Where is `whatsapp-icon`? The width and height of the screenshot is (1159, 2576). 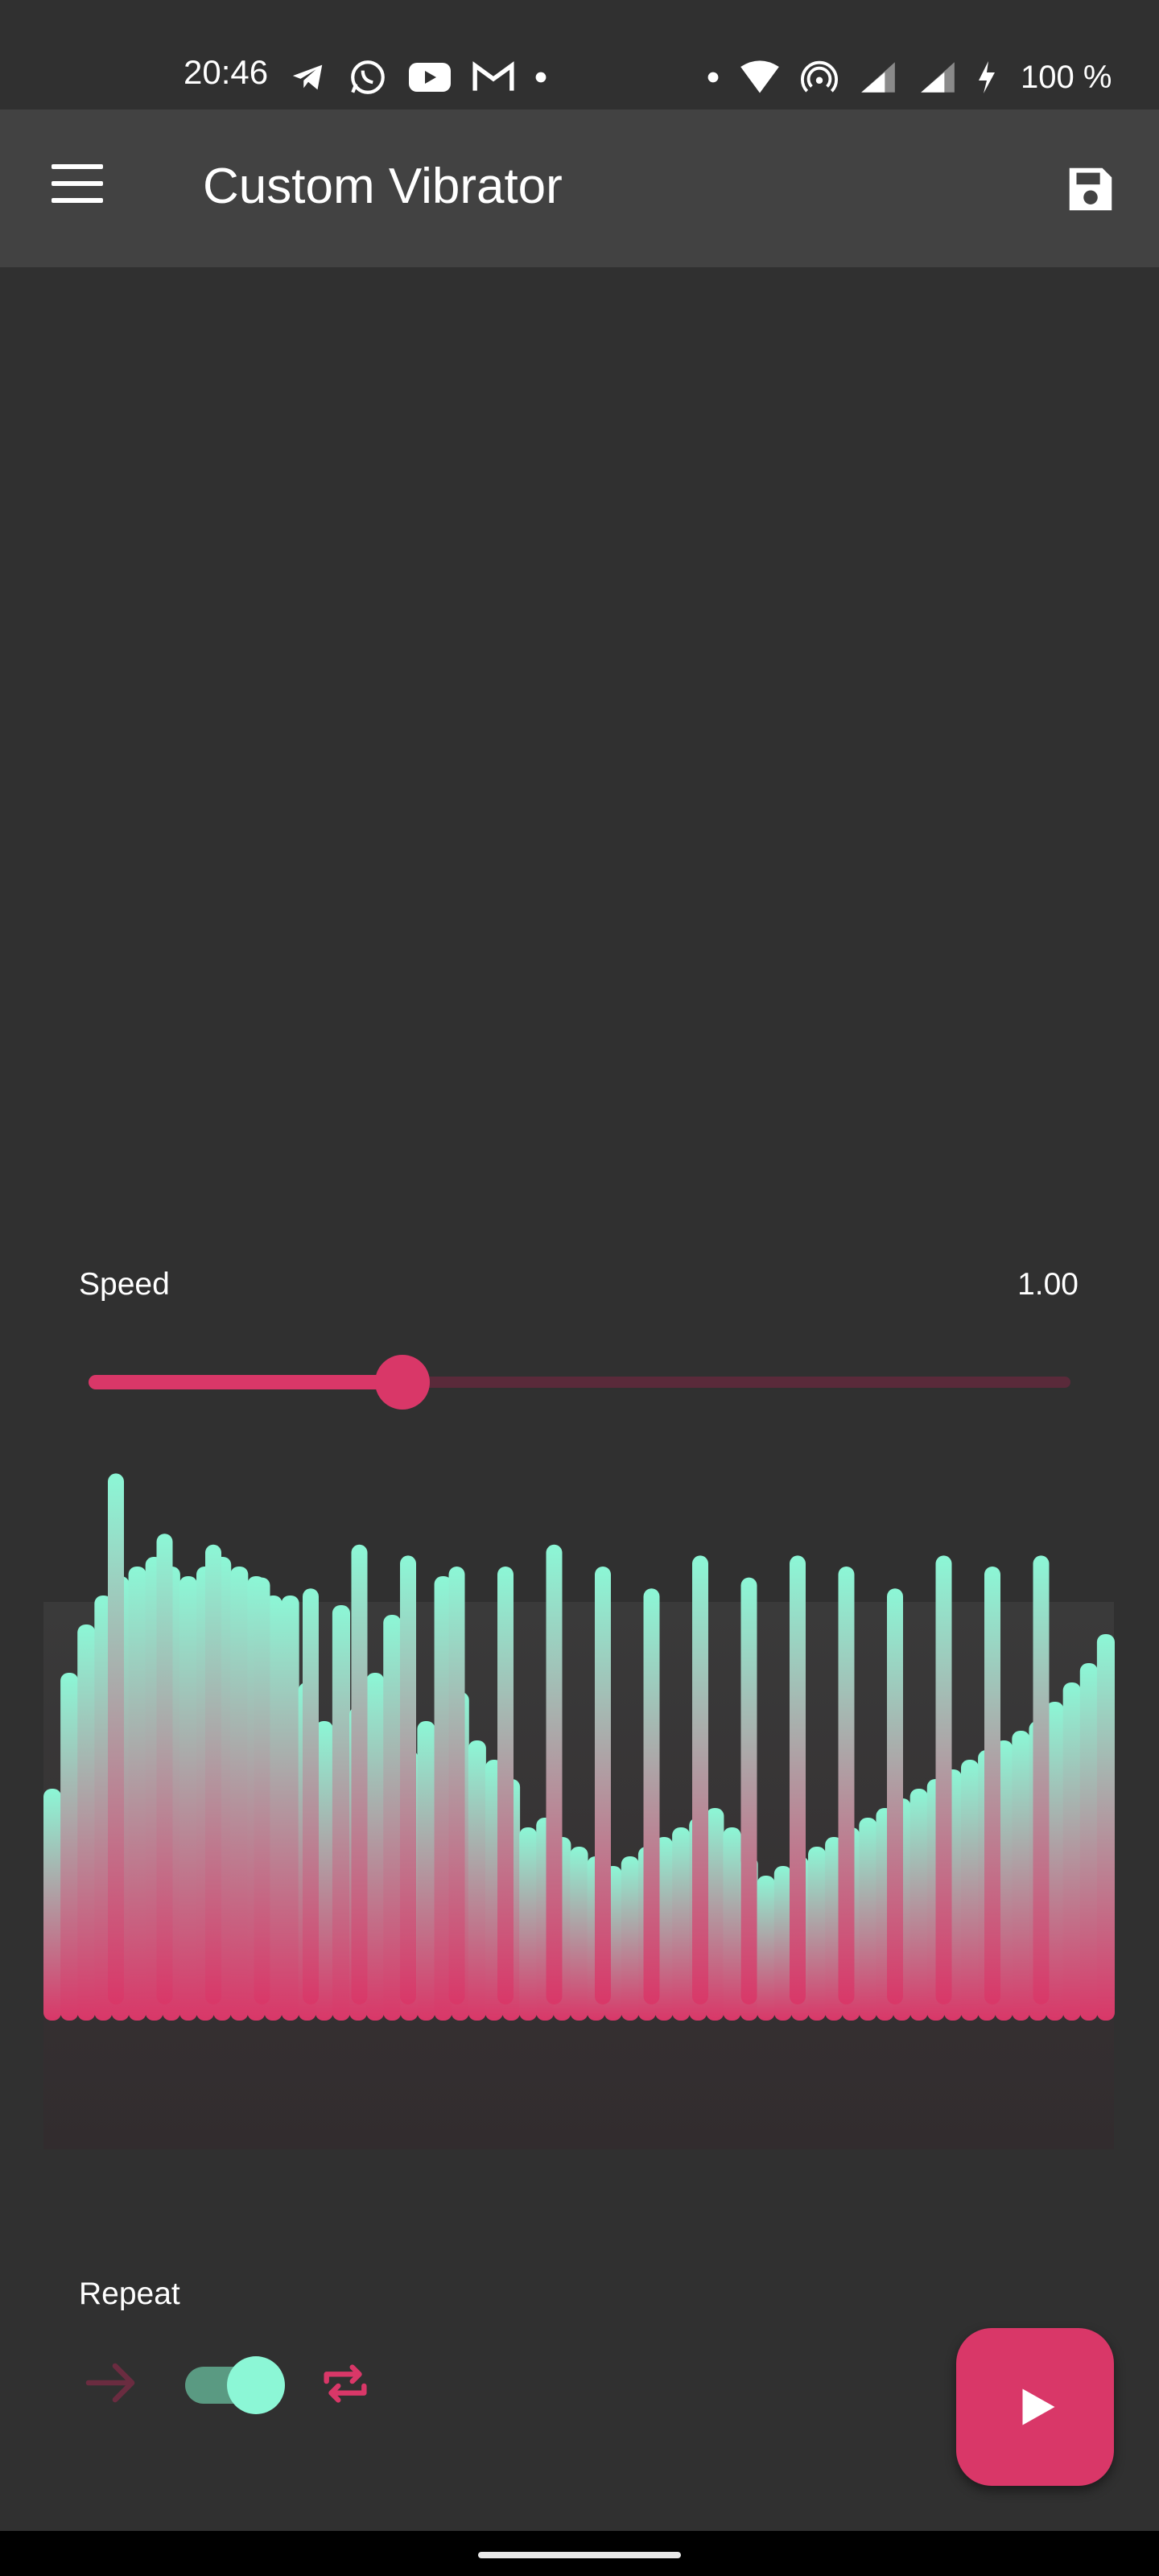
whatsapp-icon is located at coordinates (368, 77).